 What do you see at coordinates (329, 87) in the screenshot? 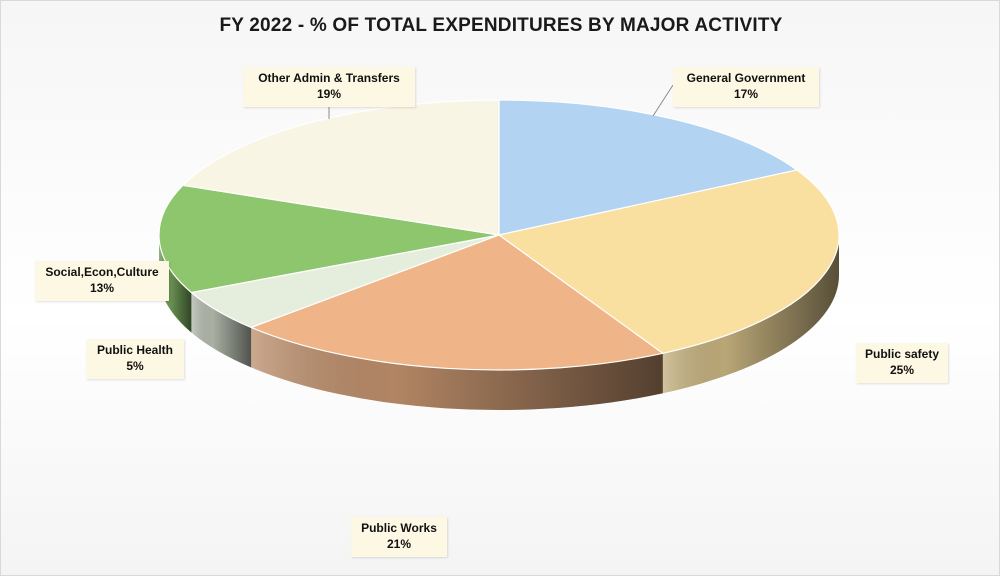
I see `slice-label-other-admin-transfers: Other Admin & Transfers 19%` at bounding box center [329, 87].